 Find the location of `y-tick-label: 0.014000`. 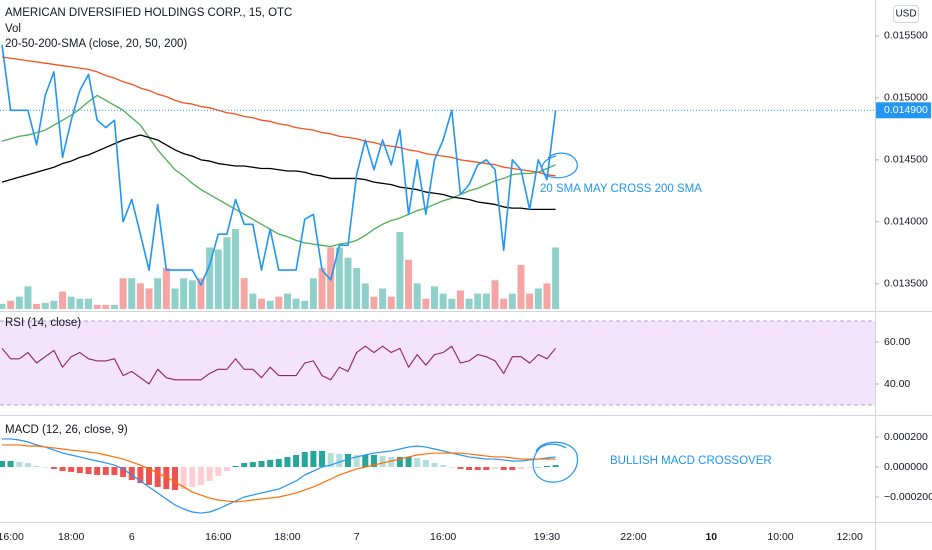

y-tick-label: 0.014000 is located at coordinates (906, 222).